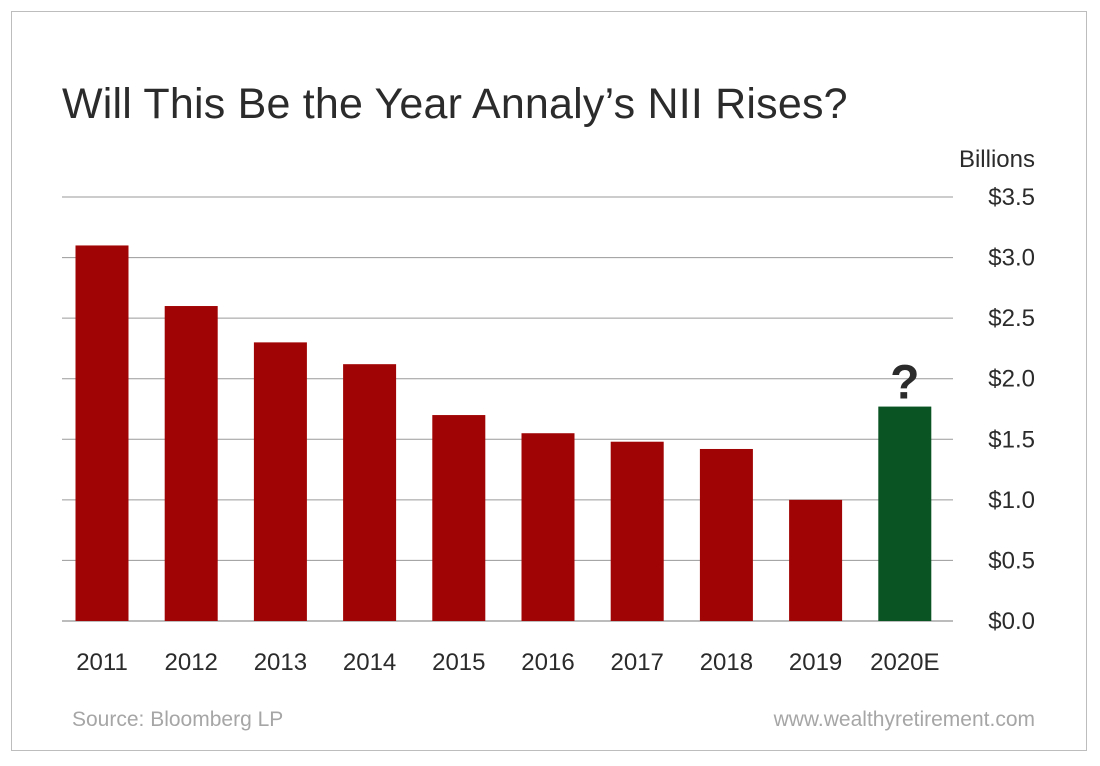  I want to click on x-tick-label: 2015, so click(458, 662).